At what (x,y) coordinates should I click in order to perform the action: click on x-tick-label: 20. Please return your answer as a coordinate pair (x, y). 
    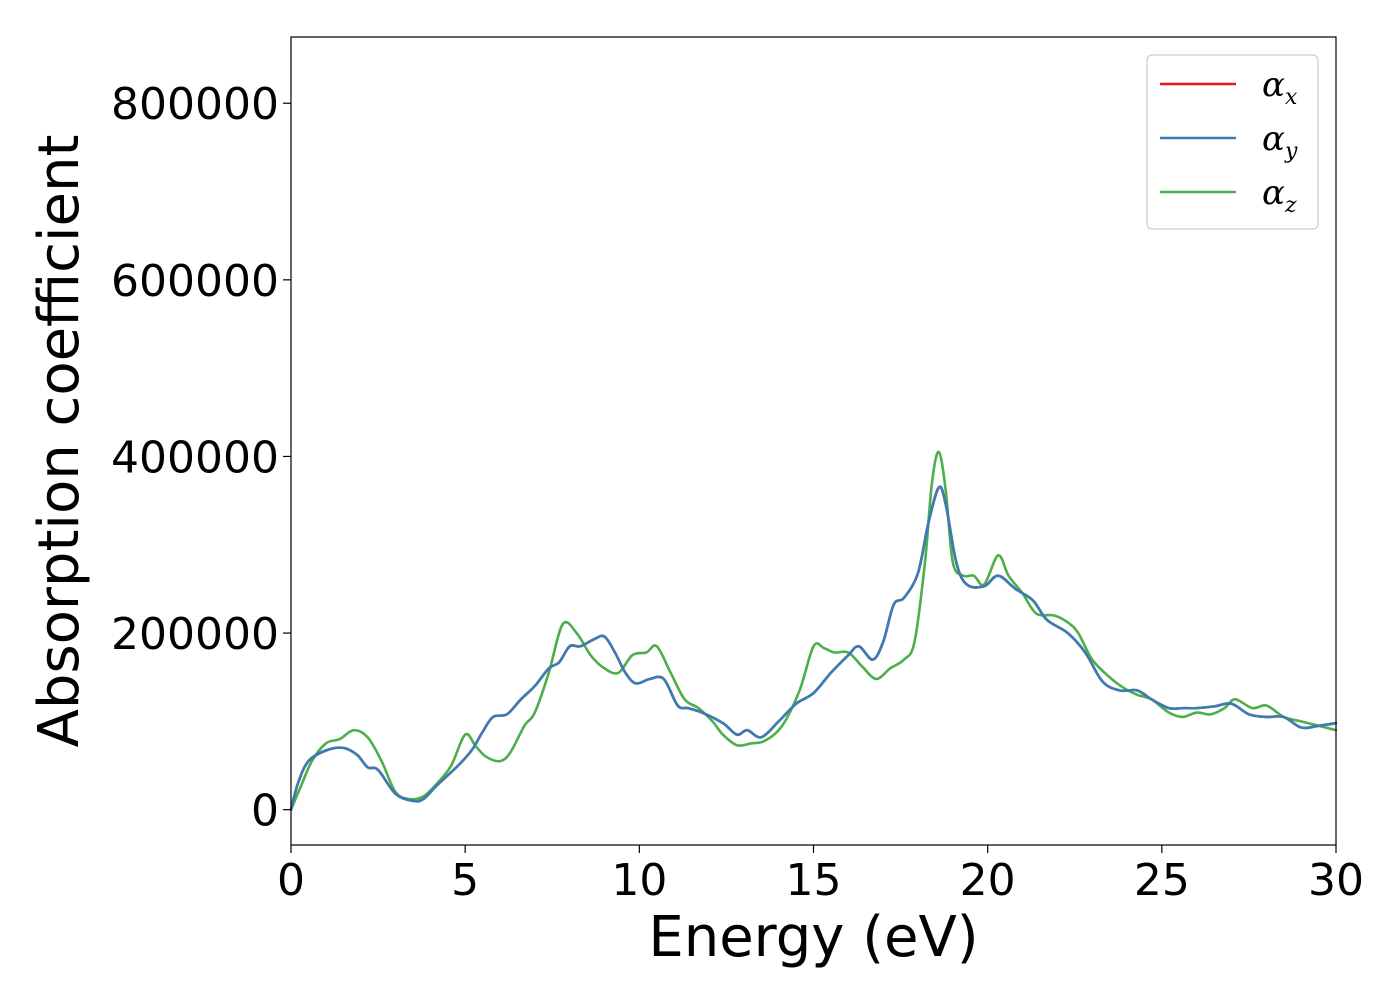
    Looking at the image, I should click on (988, 880).